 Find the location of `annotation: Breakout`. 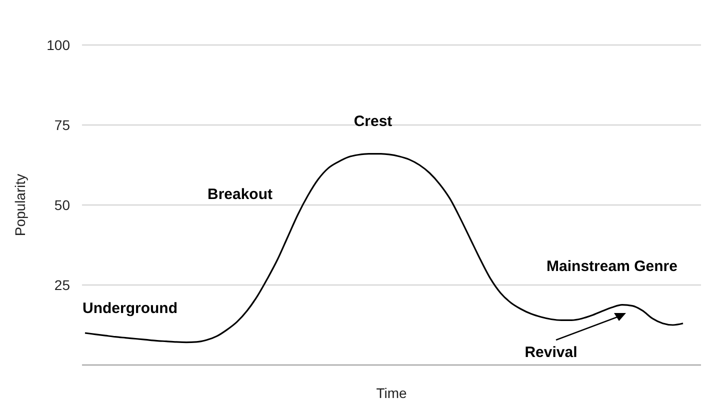

annotation: Breakout is located at coordinates (240, 194).